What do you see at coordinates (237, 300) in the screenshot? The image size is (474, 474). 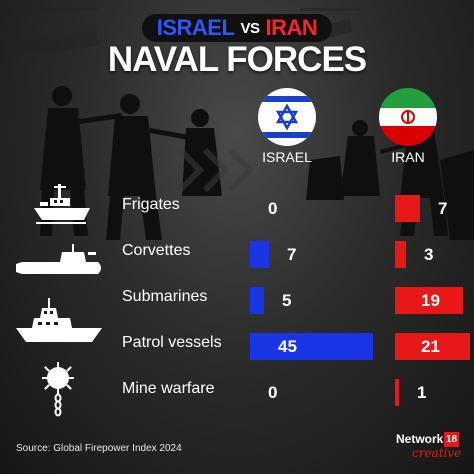 I see `table-row-submarines: Submarines 5 19` at bounding box center [237, 300].